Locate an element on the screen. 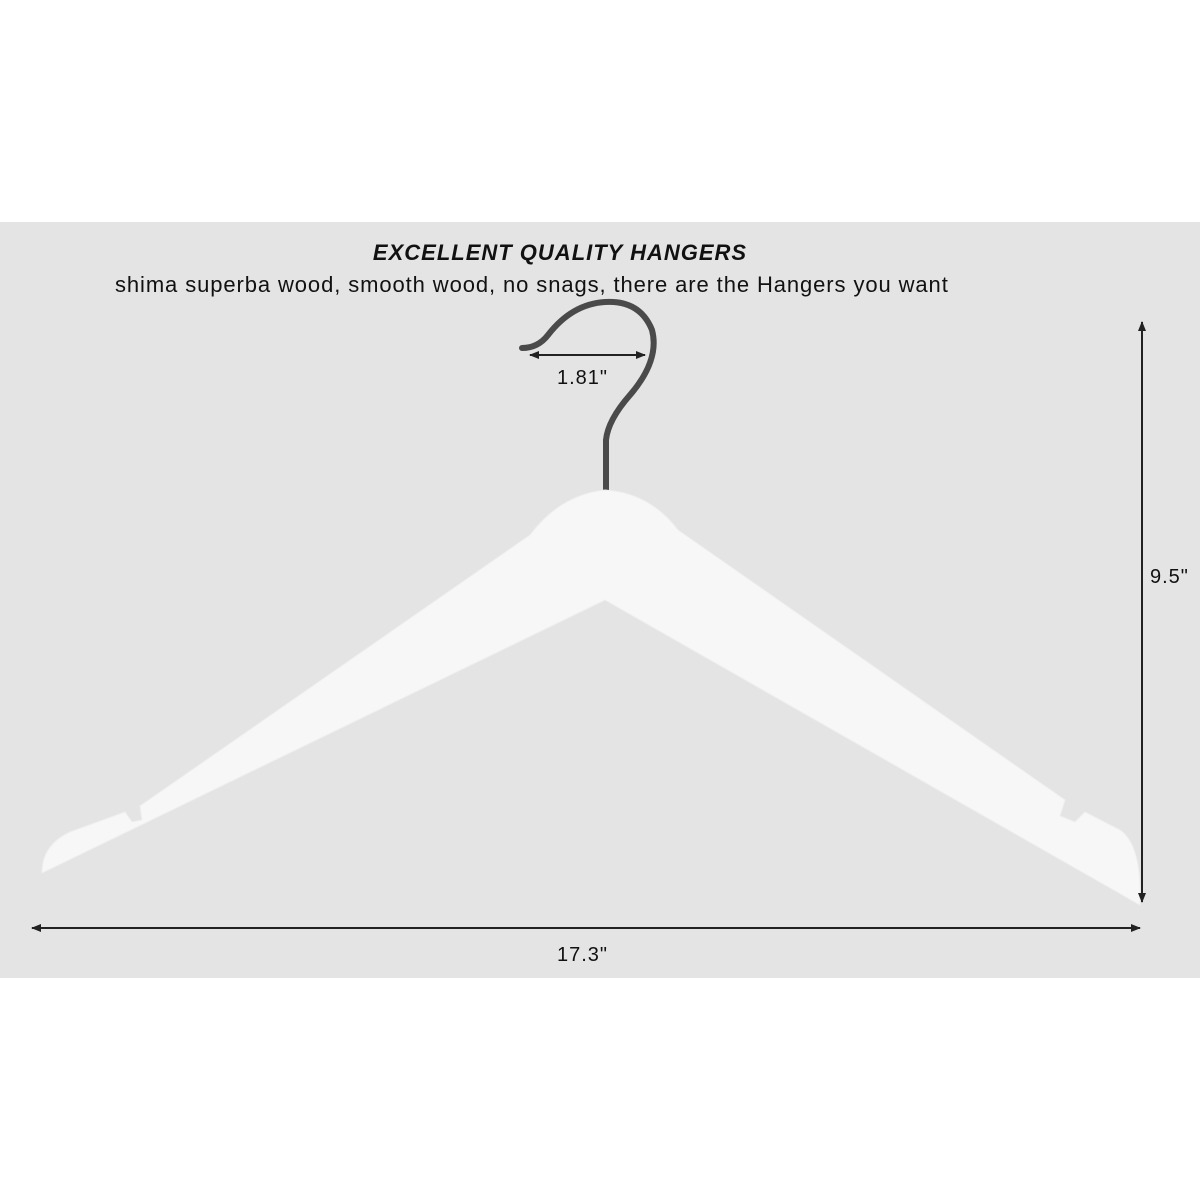 The width and height of the screenshot is (1200, 1200). heading: EXCELLENT QUALITY HANGERS is located at coordinates (560, 252).